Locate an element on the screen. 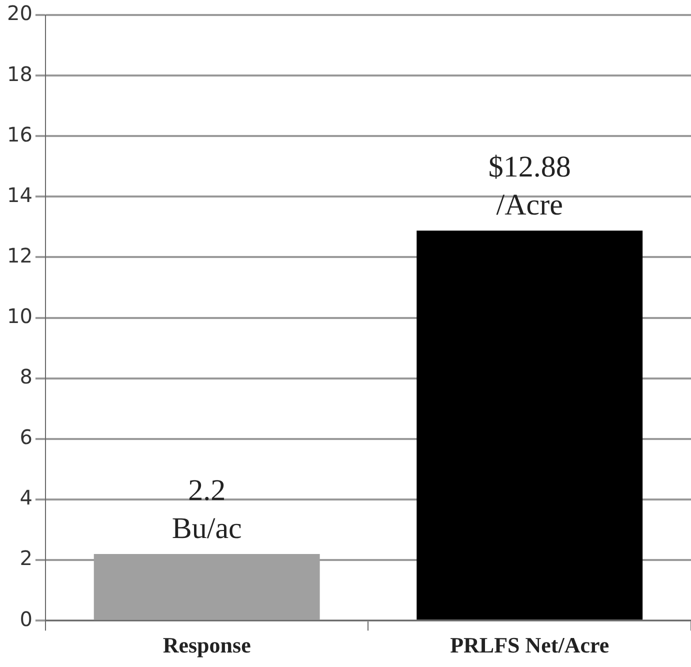 The width and height of the screenshot is (691, 667). x-tick-label: PRLFS Net/Acre is located at coordinates (530, 645).